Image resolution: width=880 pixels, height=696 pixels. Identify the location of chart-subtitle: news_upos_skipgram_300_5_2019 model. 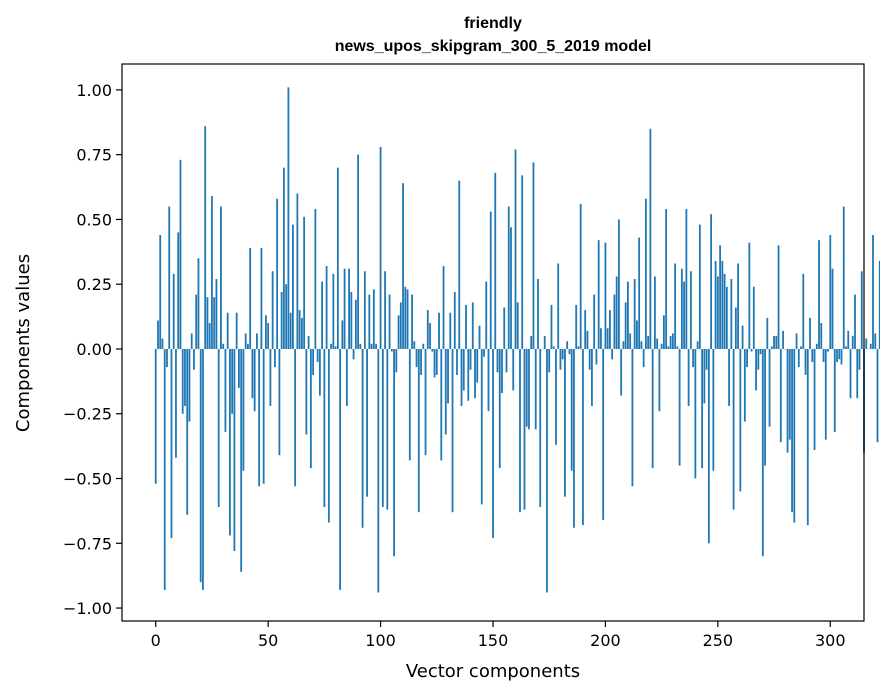
(493, 46).